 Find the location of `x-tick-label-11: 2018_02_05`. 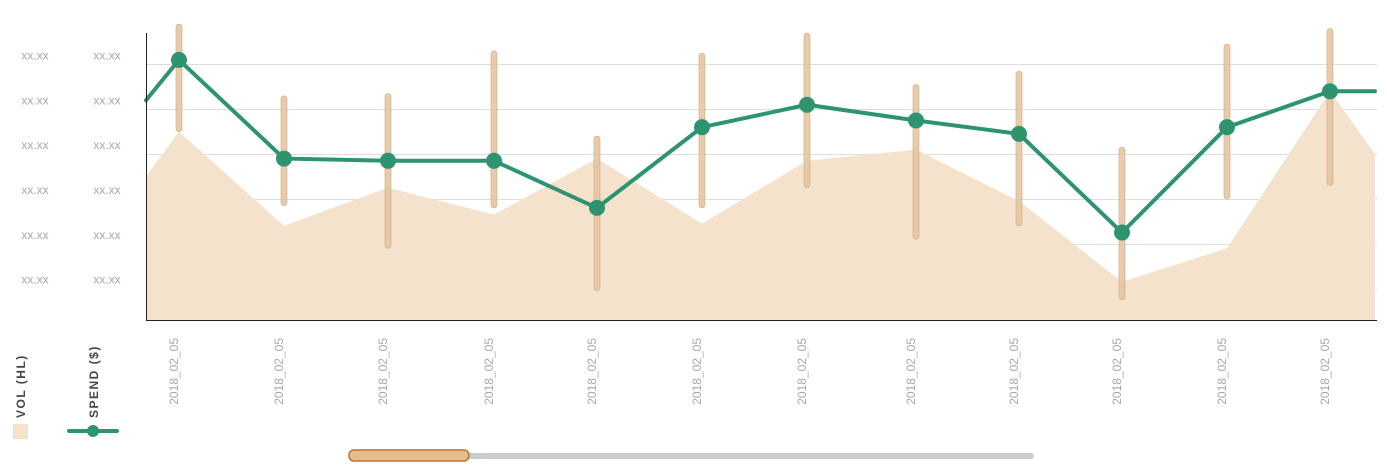

x-tick-label-11: 2018_02_05 is located at coordinates (1222, 371).